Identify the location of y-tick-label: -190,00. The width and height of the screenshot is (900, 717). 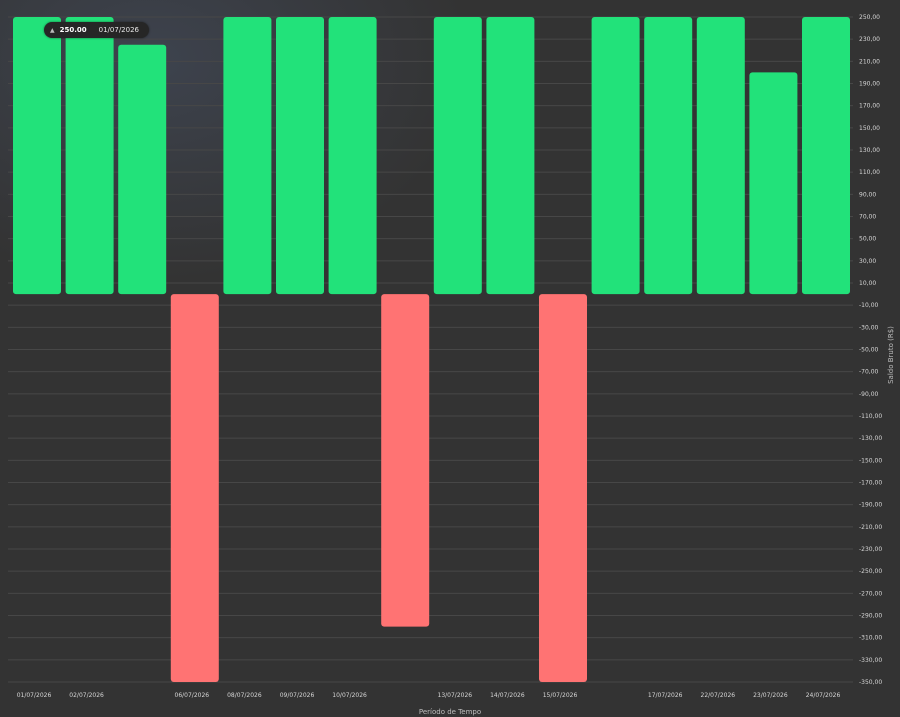
(870, 505).